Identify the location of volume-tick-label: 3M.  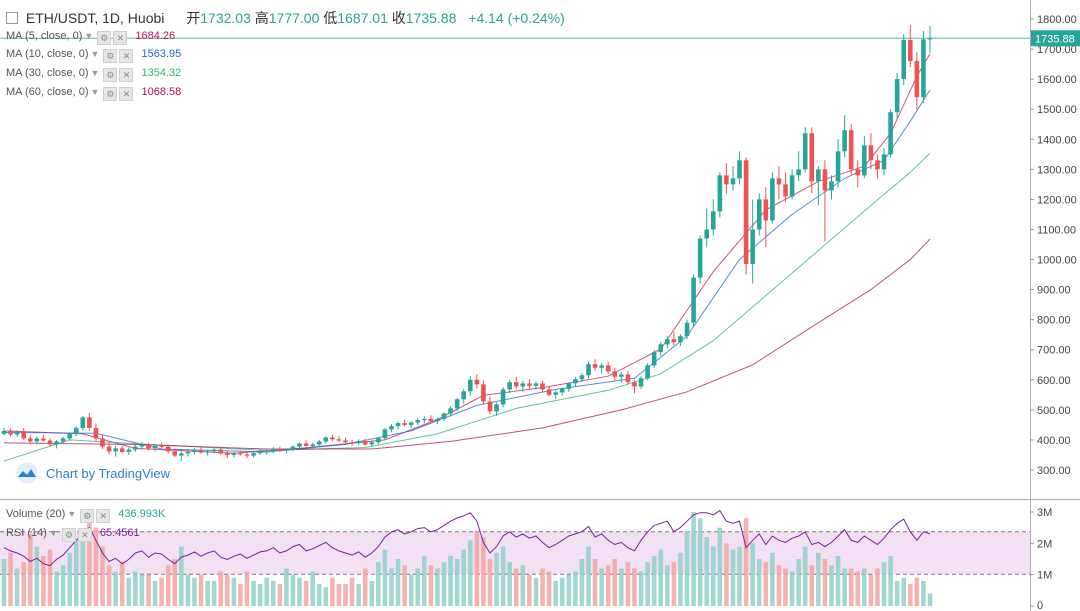
(1044, 513).